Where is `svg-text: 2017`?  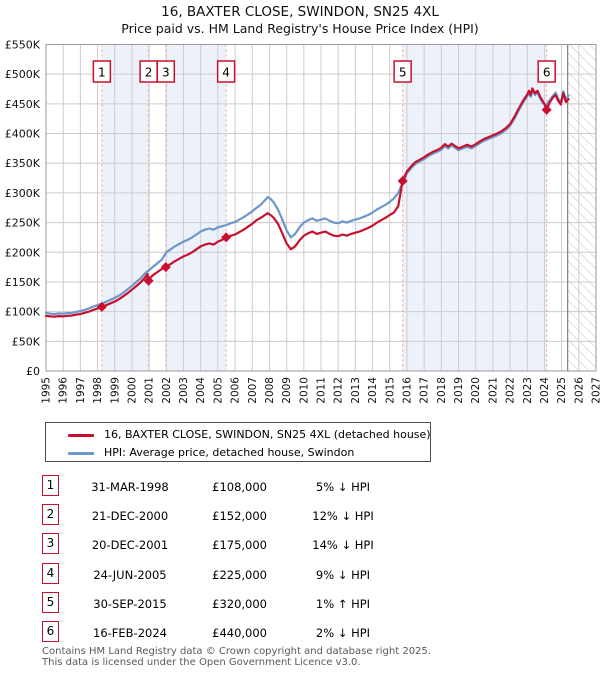
svg-text: 2017 is located at coordinates (425, 390).